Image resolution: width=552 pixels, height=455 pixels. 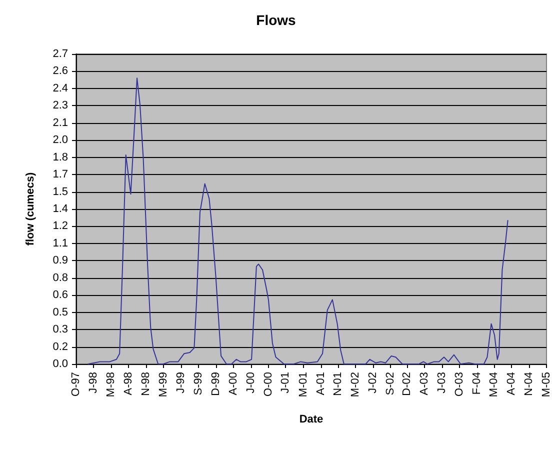 What do you see at coordinates (60, 71) in the screenshot?
I see `y-tick-label: 2.6` at bounding box center [60, 71].